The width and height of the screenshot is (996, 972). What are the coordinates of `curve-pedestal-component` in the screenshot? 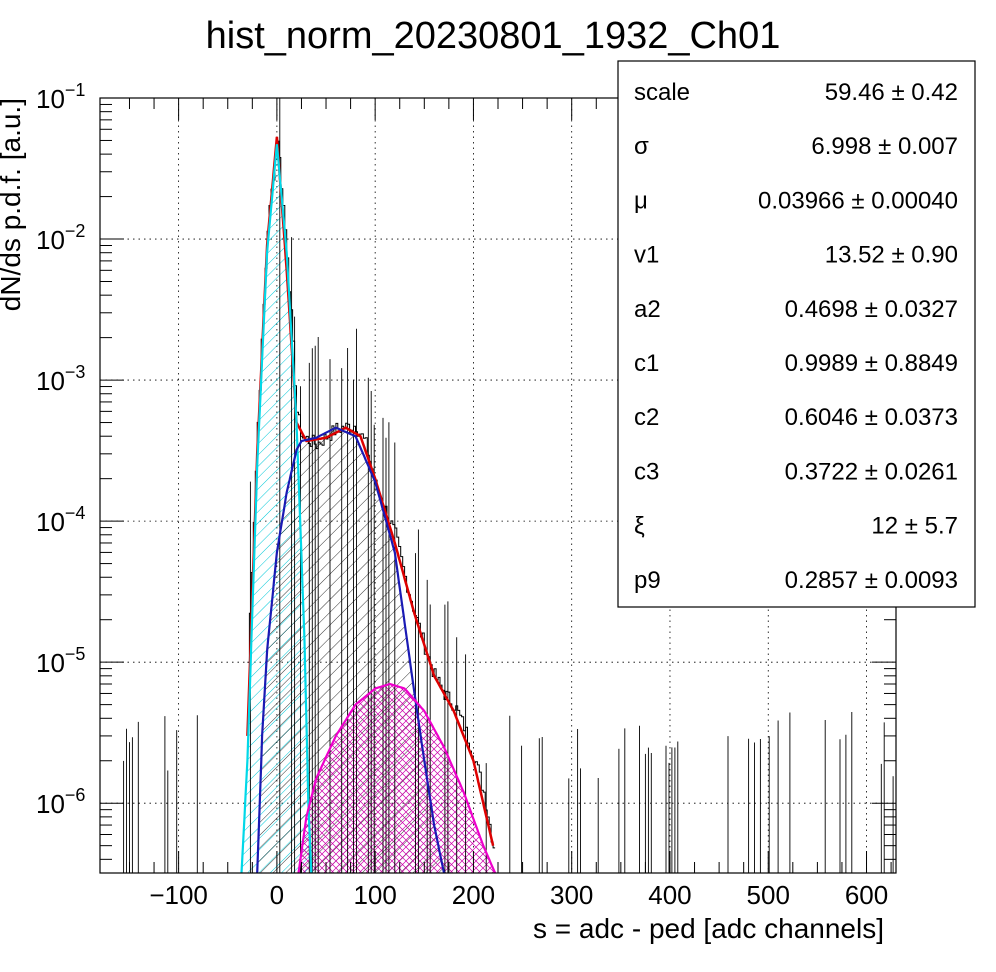 It's located at (276, 508).